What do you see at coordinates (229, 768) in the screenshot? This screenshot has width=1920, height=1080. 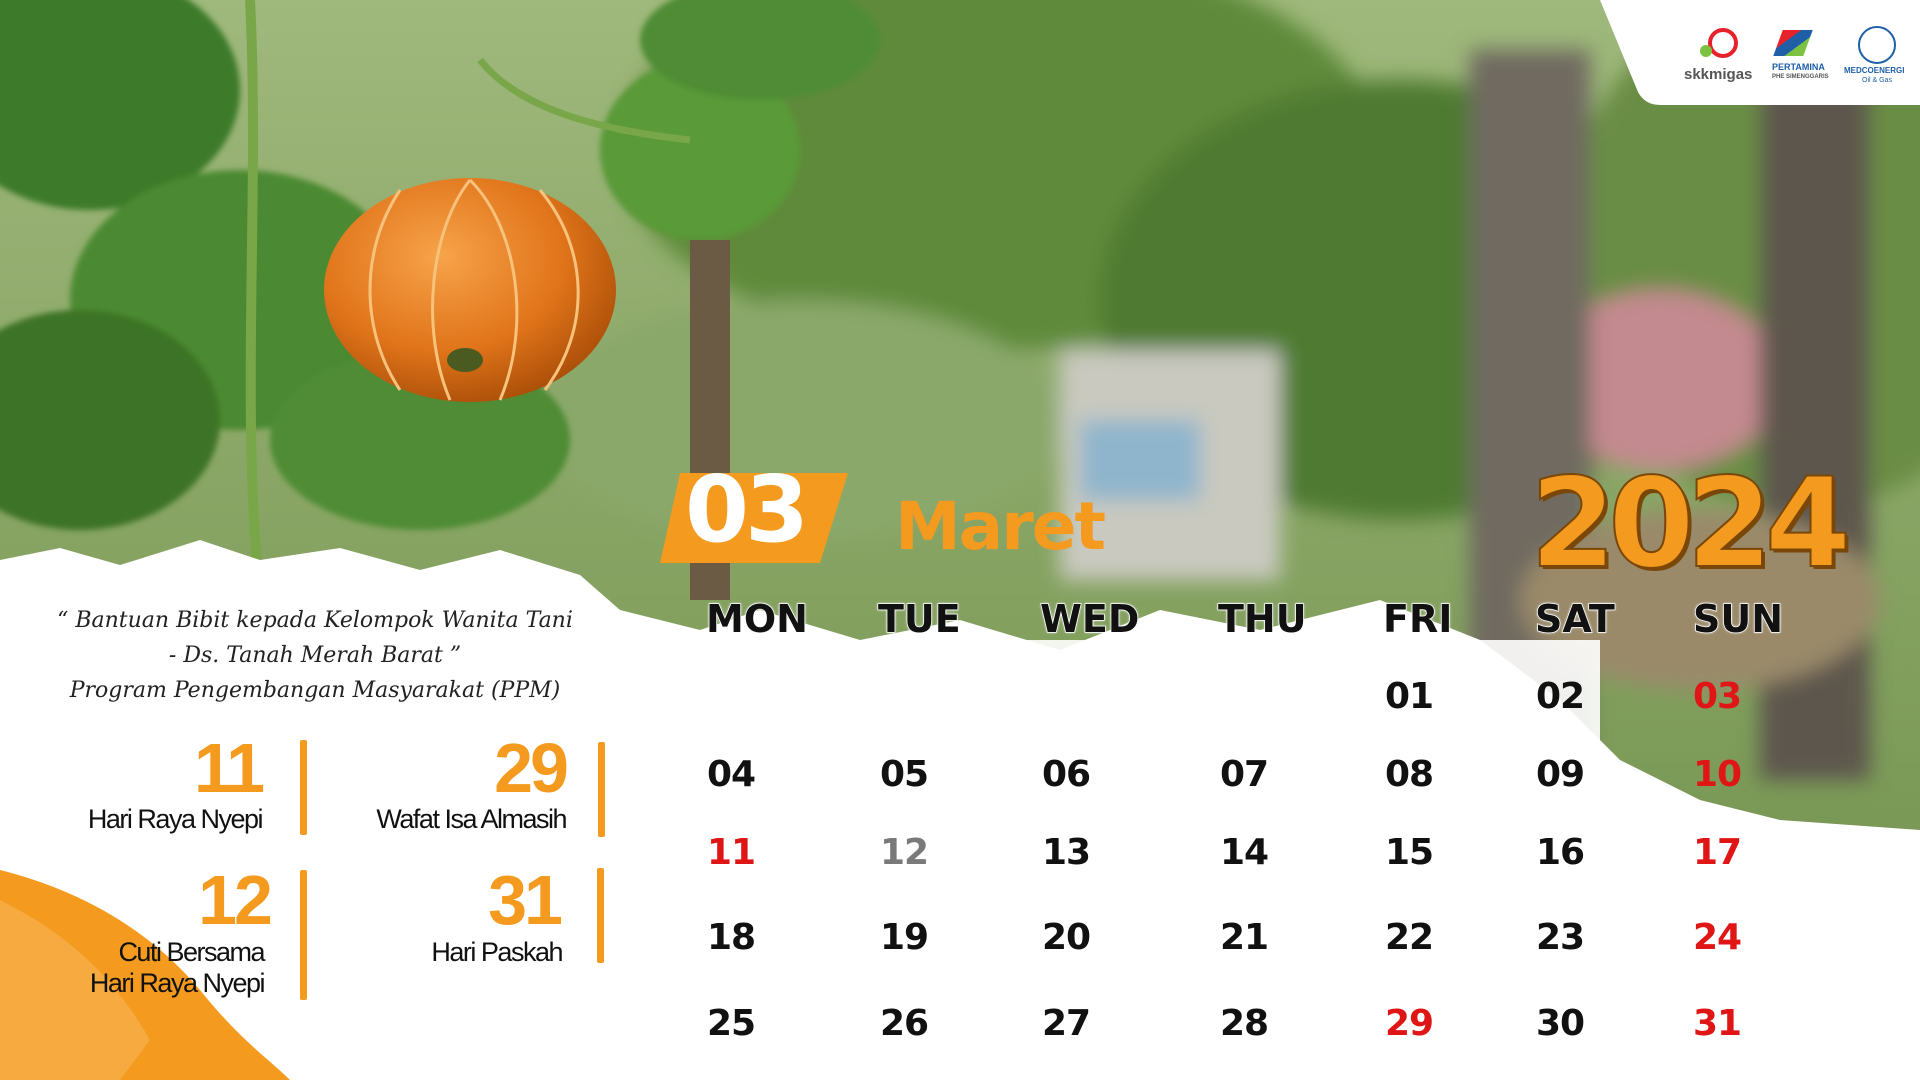 I see `holiday-day: 11` at bounding box center [229, 768].